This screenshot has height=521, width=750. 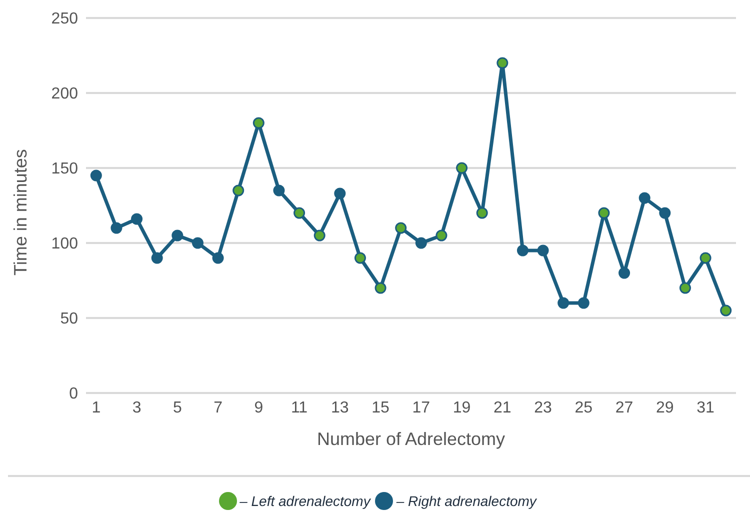 What do you see at coordinates (218, 407) in the screenshot?
I see `x-tick-label: 7` at bounding box center [218, 407].